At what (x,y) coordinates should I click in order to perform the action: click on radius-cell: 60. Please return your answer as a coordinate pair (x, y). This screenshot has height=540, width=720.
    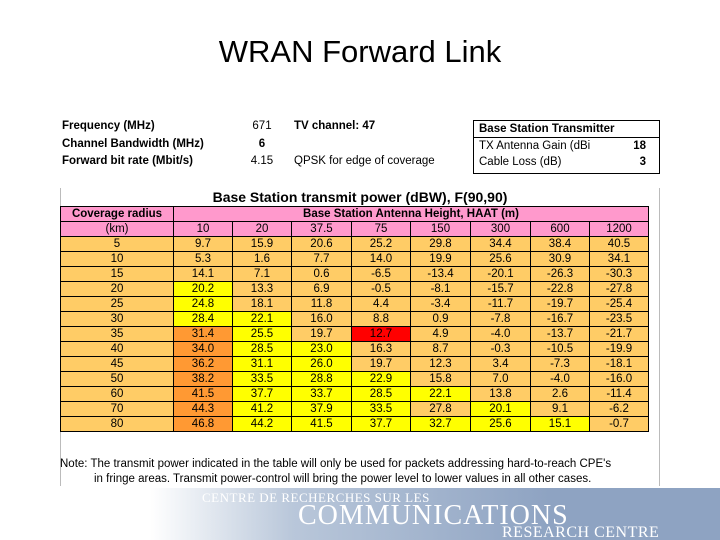
    Looking at the image, I should click on (117, 394).